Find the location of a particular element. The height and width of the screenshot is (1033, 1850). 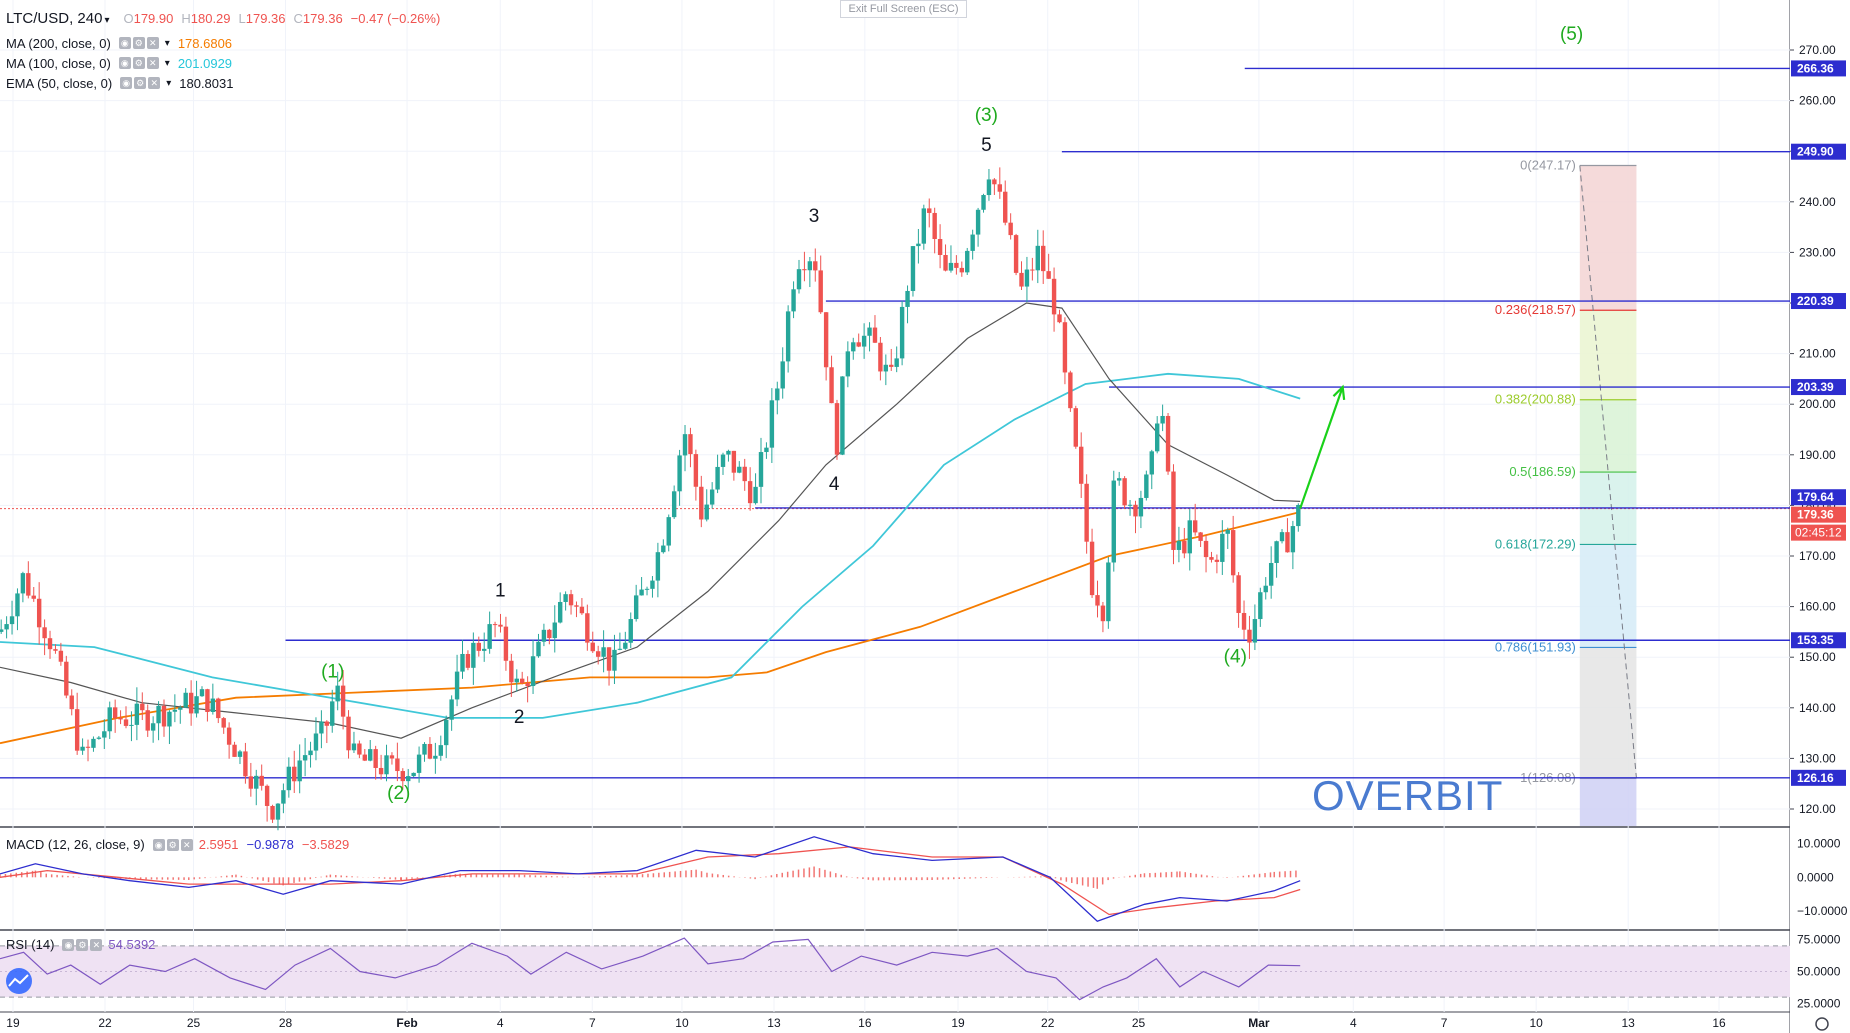

macd-value: −0.9878 is located at coordinates (270, 844).